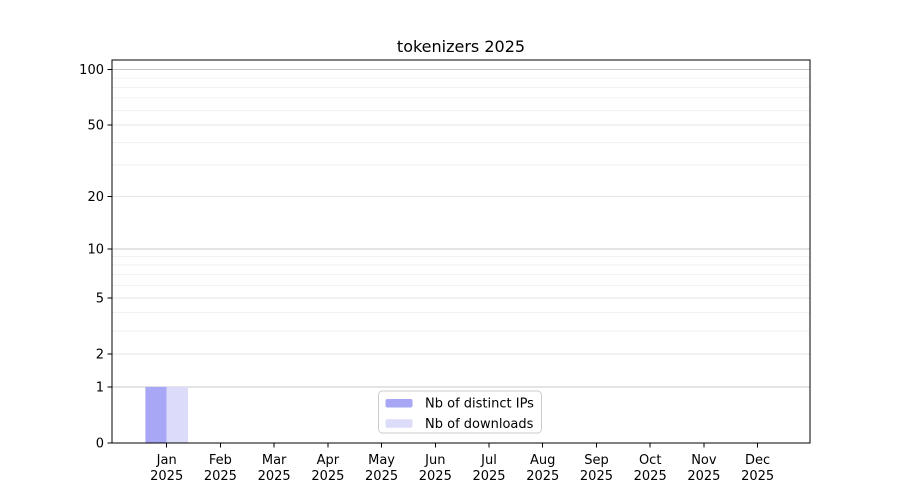 The height and width of the screenshot is (500, 900). I want to click on bar-nb-of-distinct-ips, so click(156, 414).